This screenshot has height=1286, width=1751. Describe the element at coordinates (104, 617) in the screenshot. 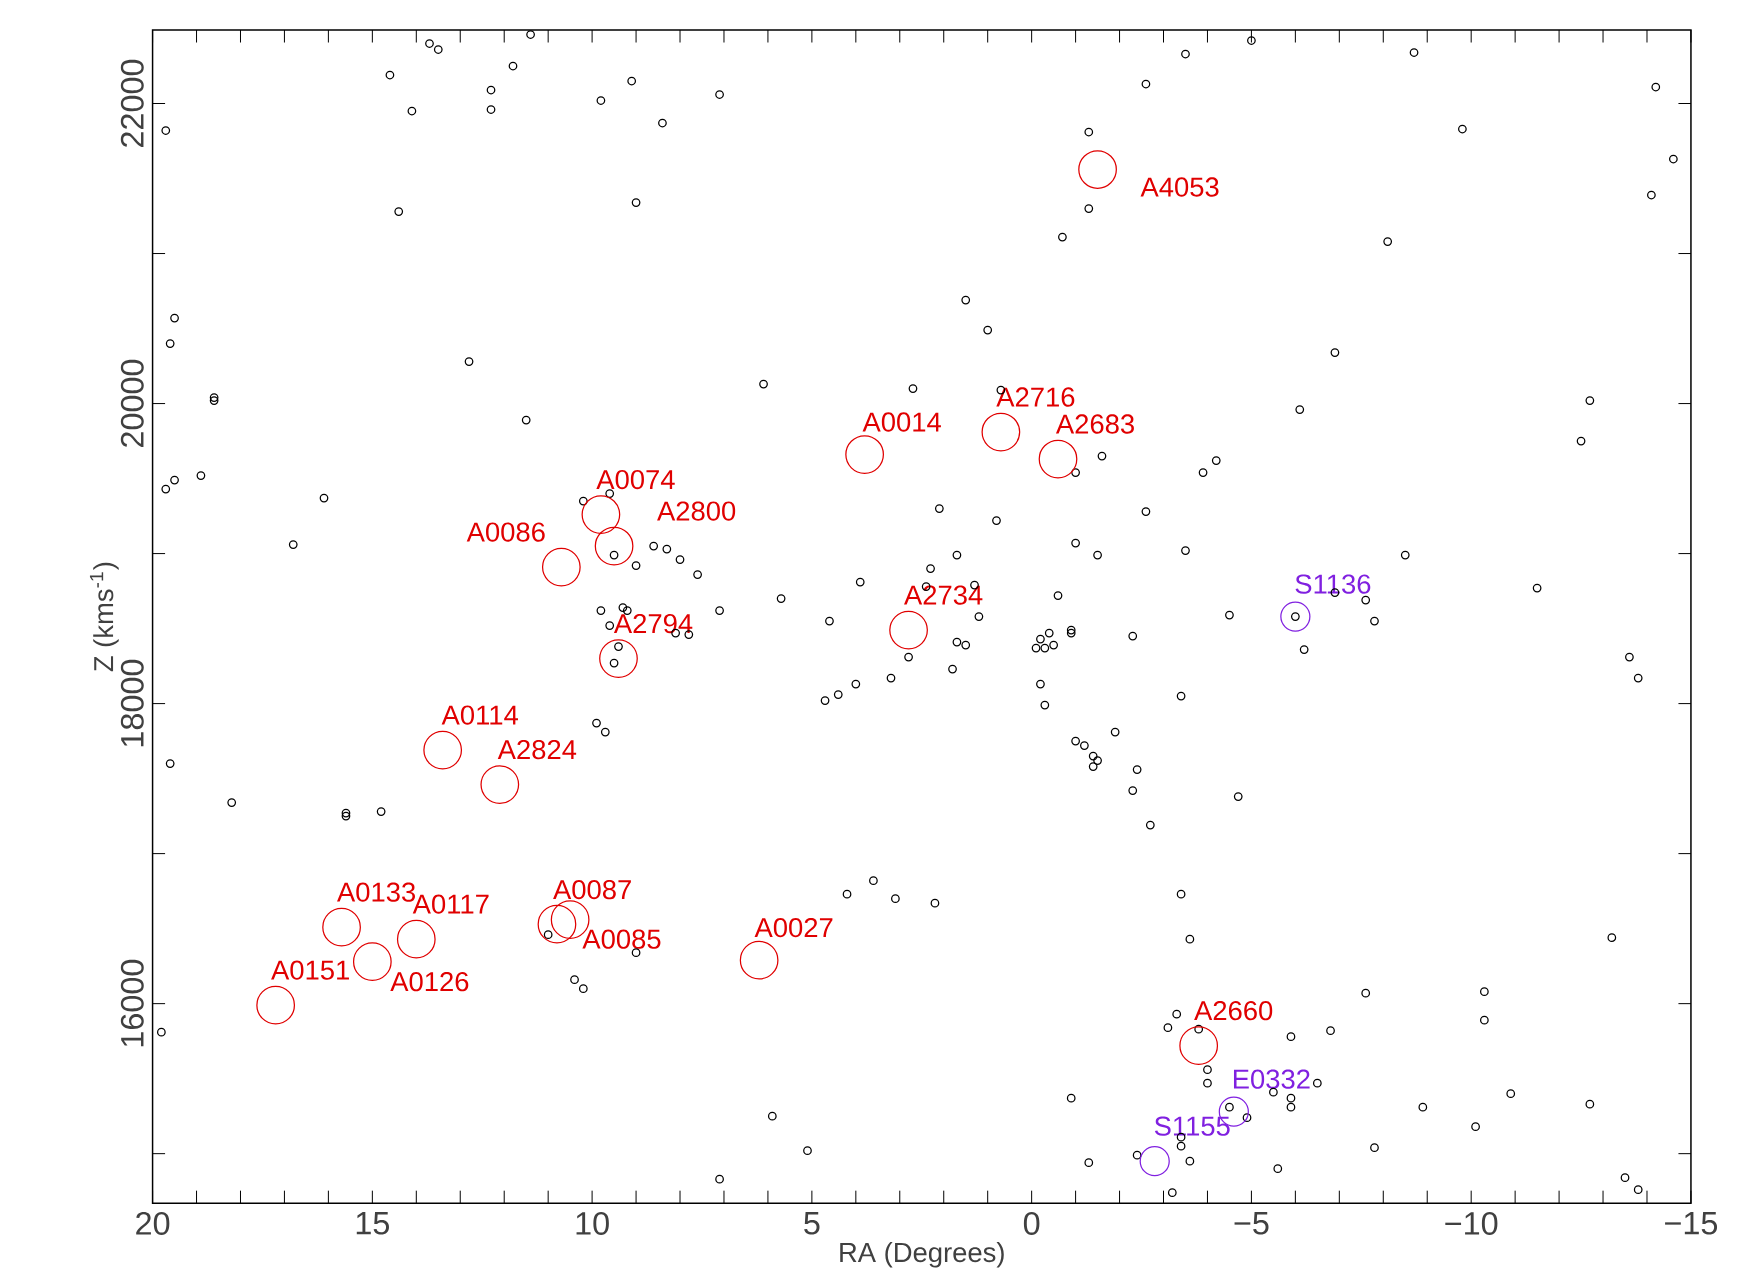

I see `y-axis-title: Z (kms$^{-1}$)` at that location.